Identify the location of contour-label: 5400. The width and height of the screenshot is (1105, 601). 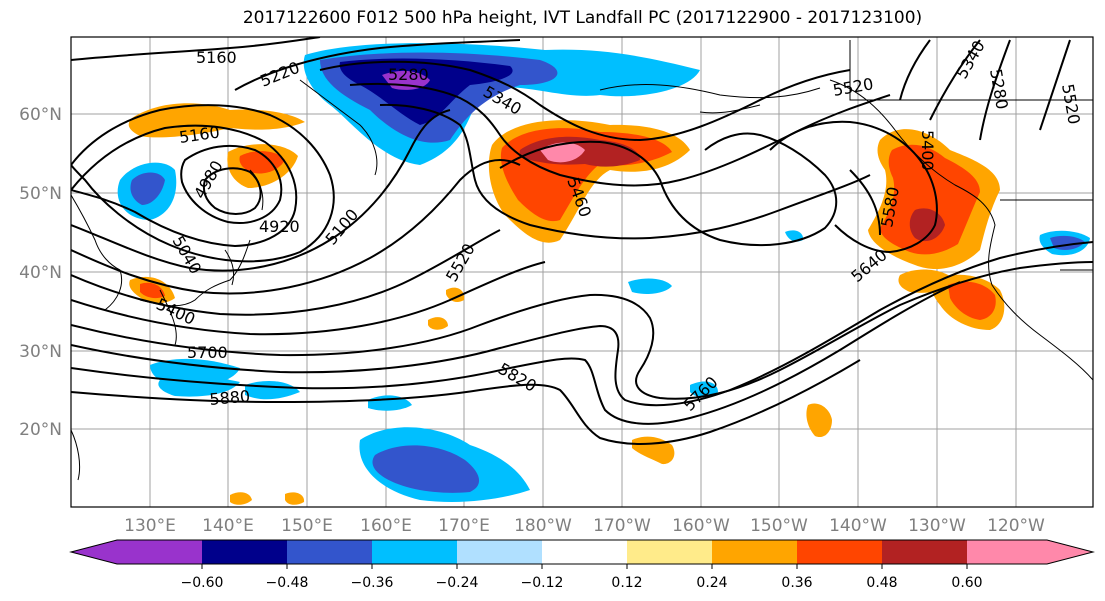
(927, 150).